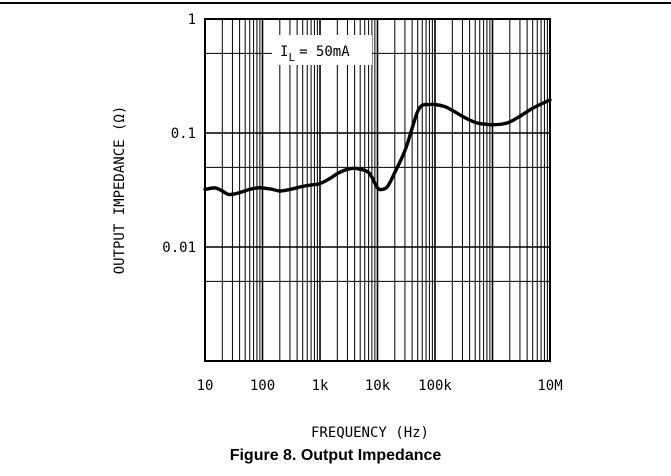 This screenshot has height=476, width=671. I want to click on x-tick-label: 10, so click(205, 386).